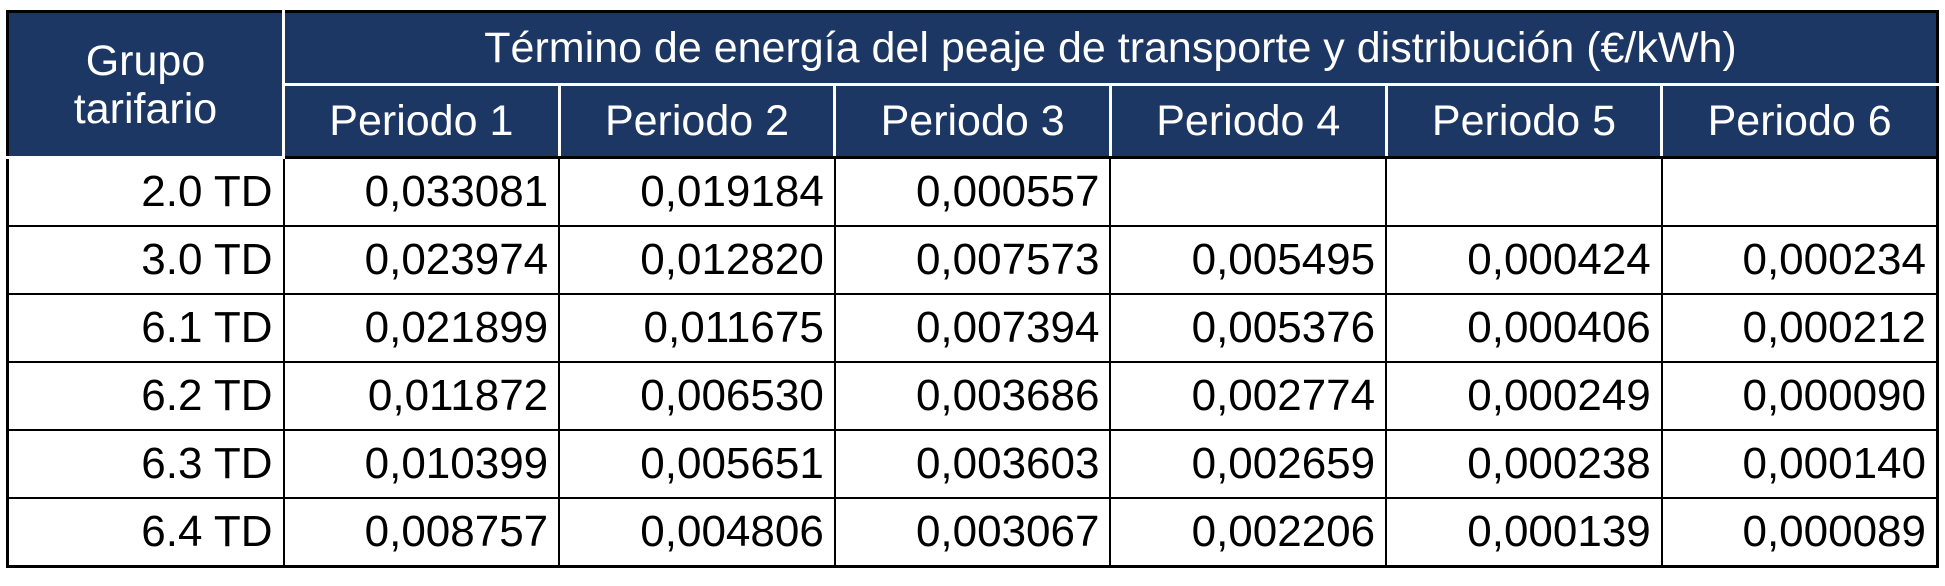 The height and width of the screenshot is (586, 1945). What do you see at coordinates (145, 191) in the screenshot?
I see `group-cell: 2.0 TD` at bounding box center [145, 191].